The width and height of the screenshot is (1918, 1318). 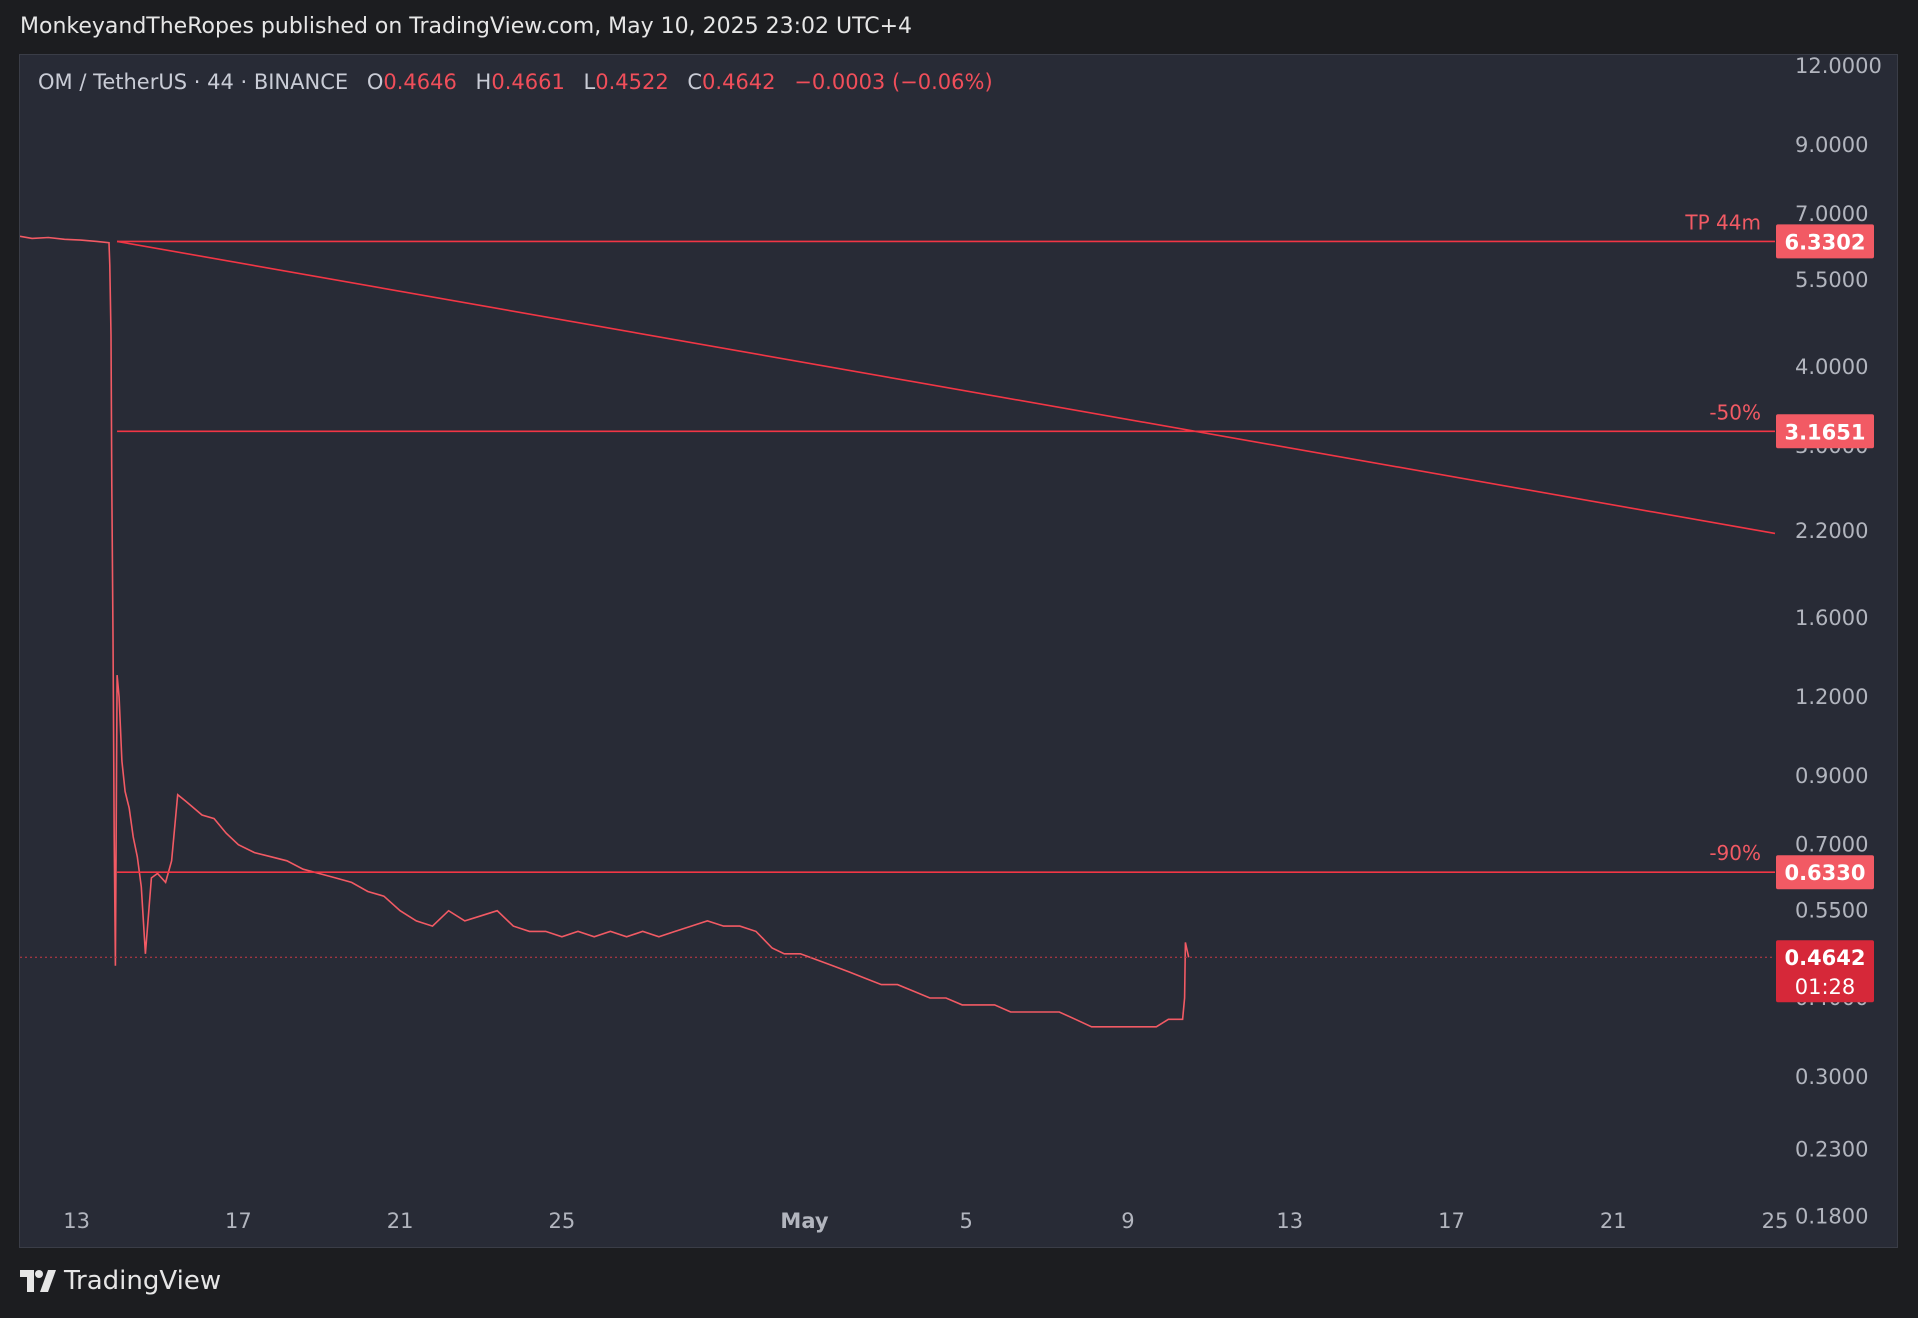 I want to click on level-label-half: -50%, so click(x=1735, y=412).